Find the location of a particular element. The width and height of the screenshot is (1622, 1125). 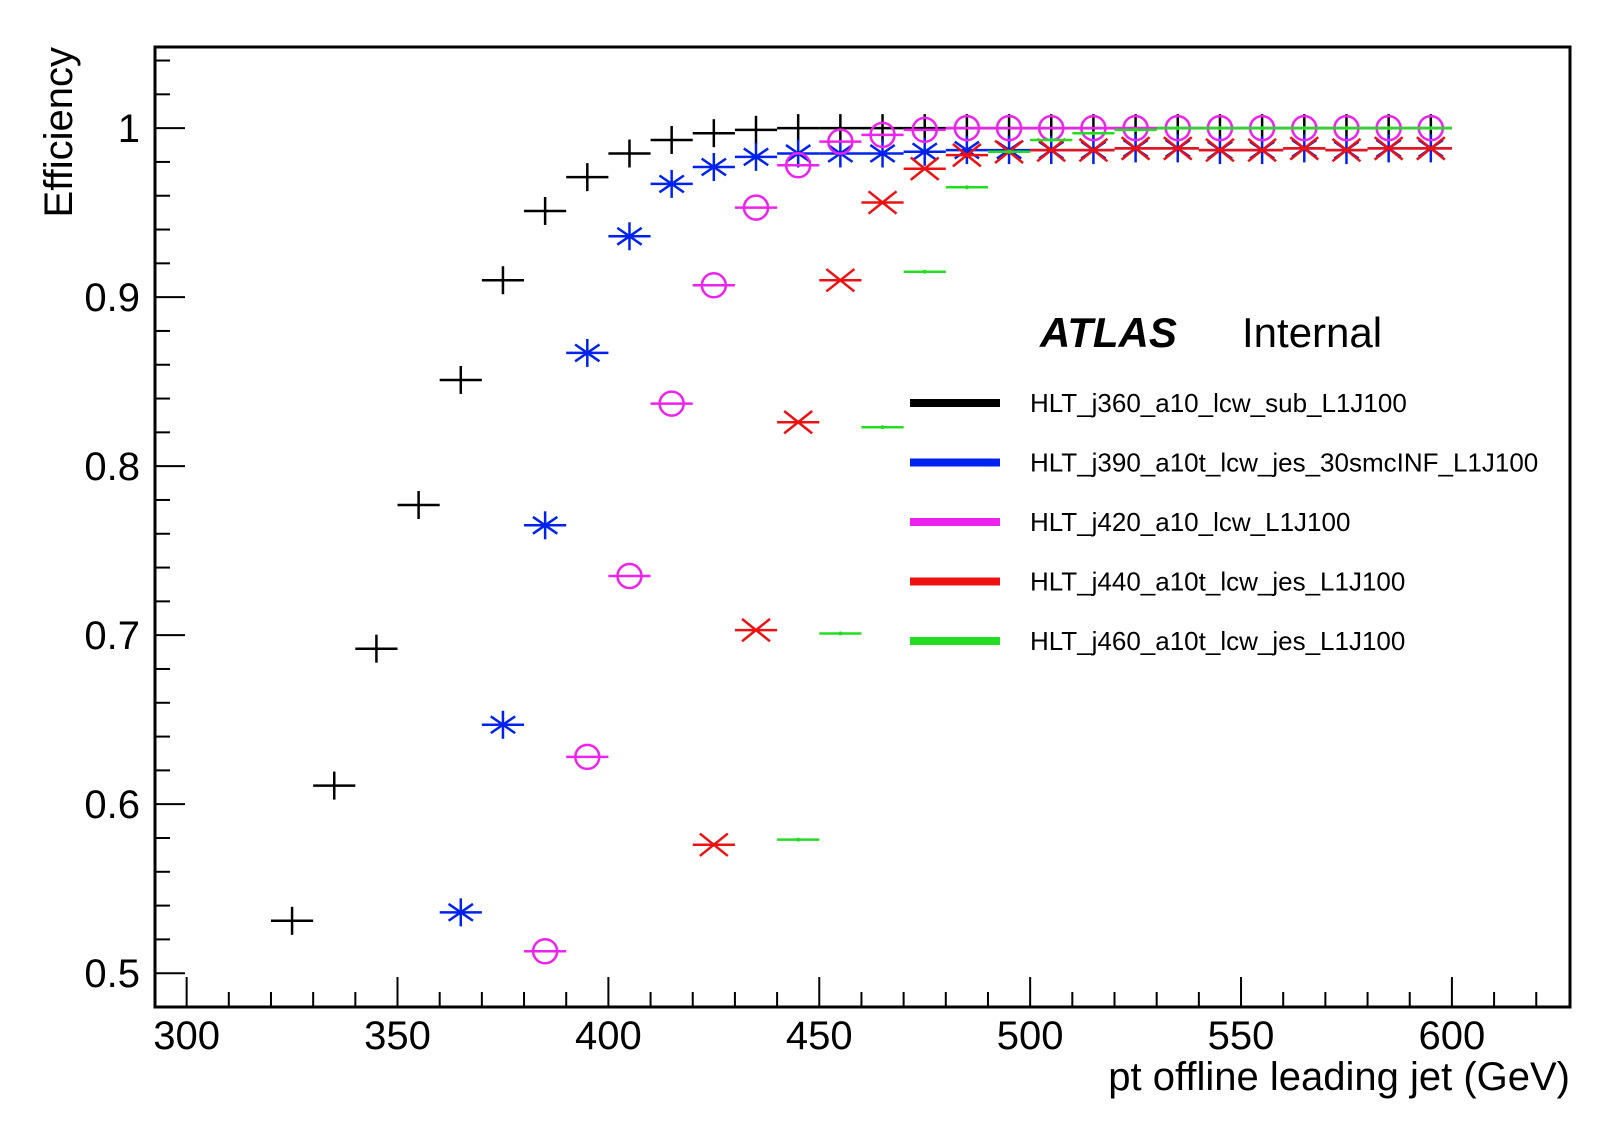

y-tick-label: 0.6 is located at coordinates (112, 805).